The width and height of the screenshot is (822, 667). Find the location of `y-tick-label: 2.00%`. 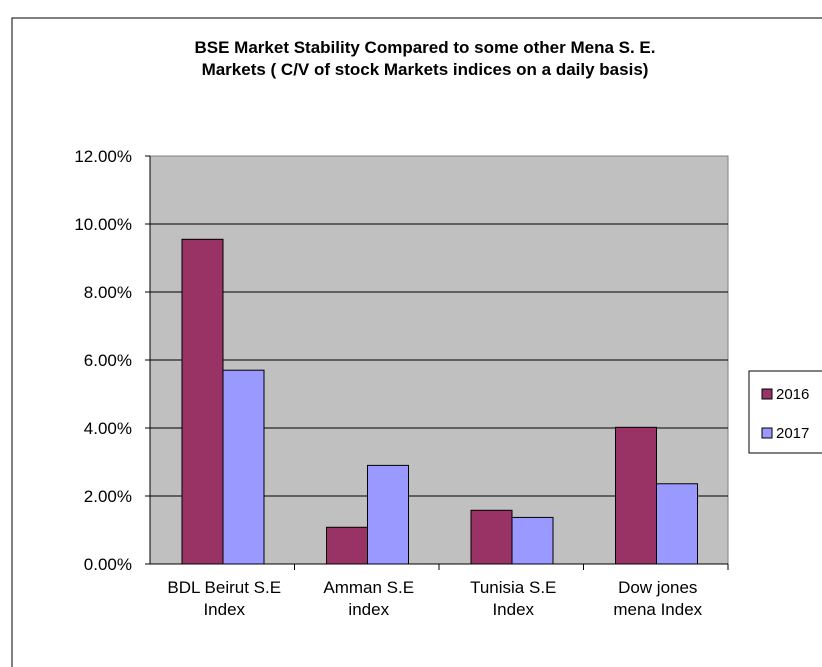

y-tick-label: 2.00% is located at coordinates (108, 496).